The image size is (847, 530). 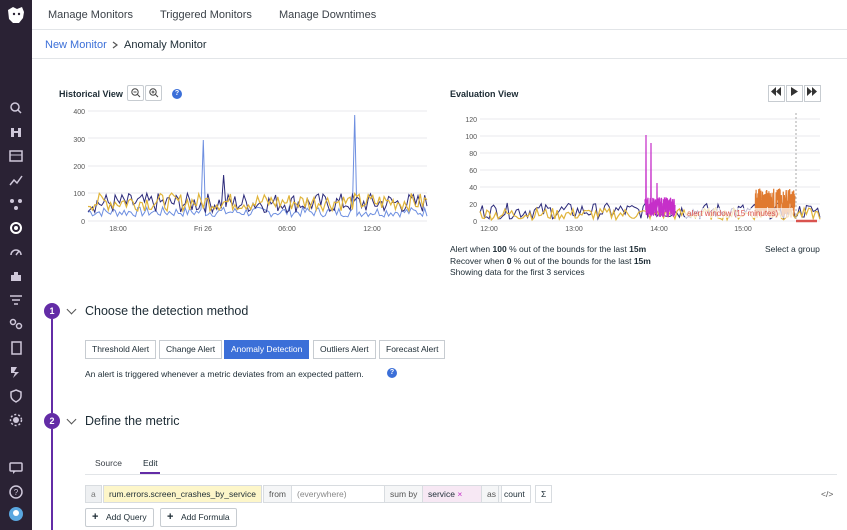 I want to click on eval-xtick: 12:00, so click(x=489, y=229).